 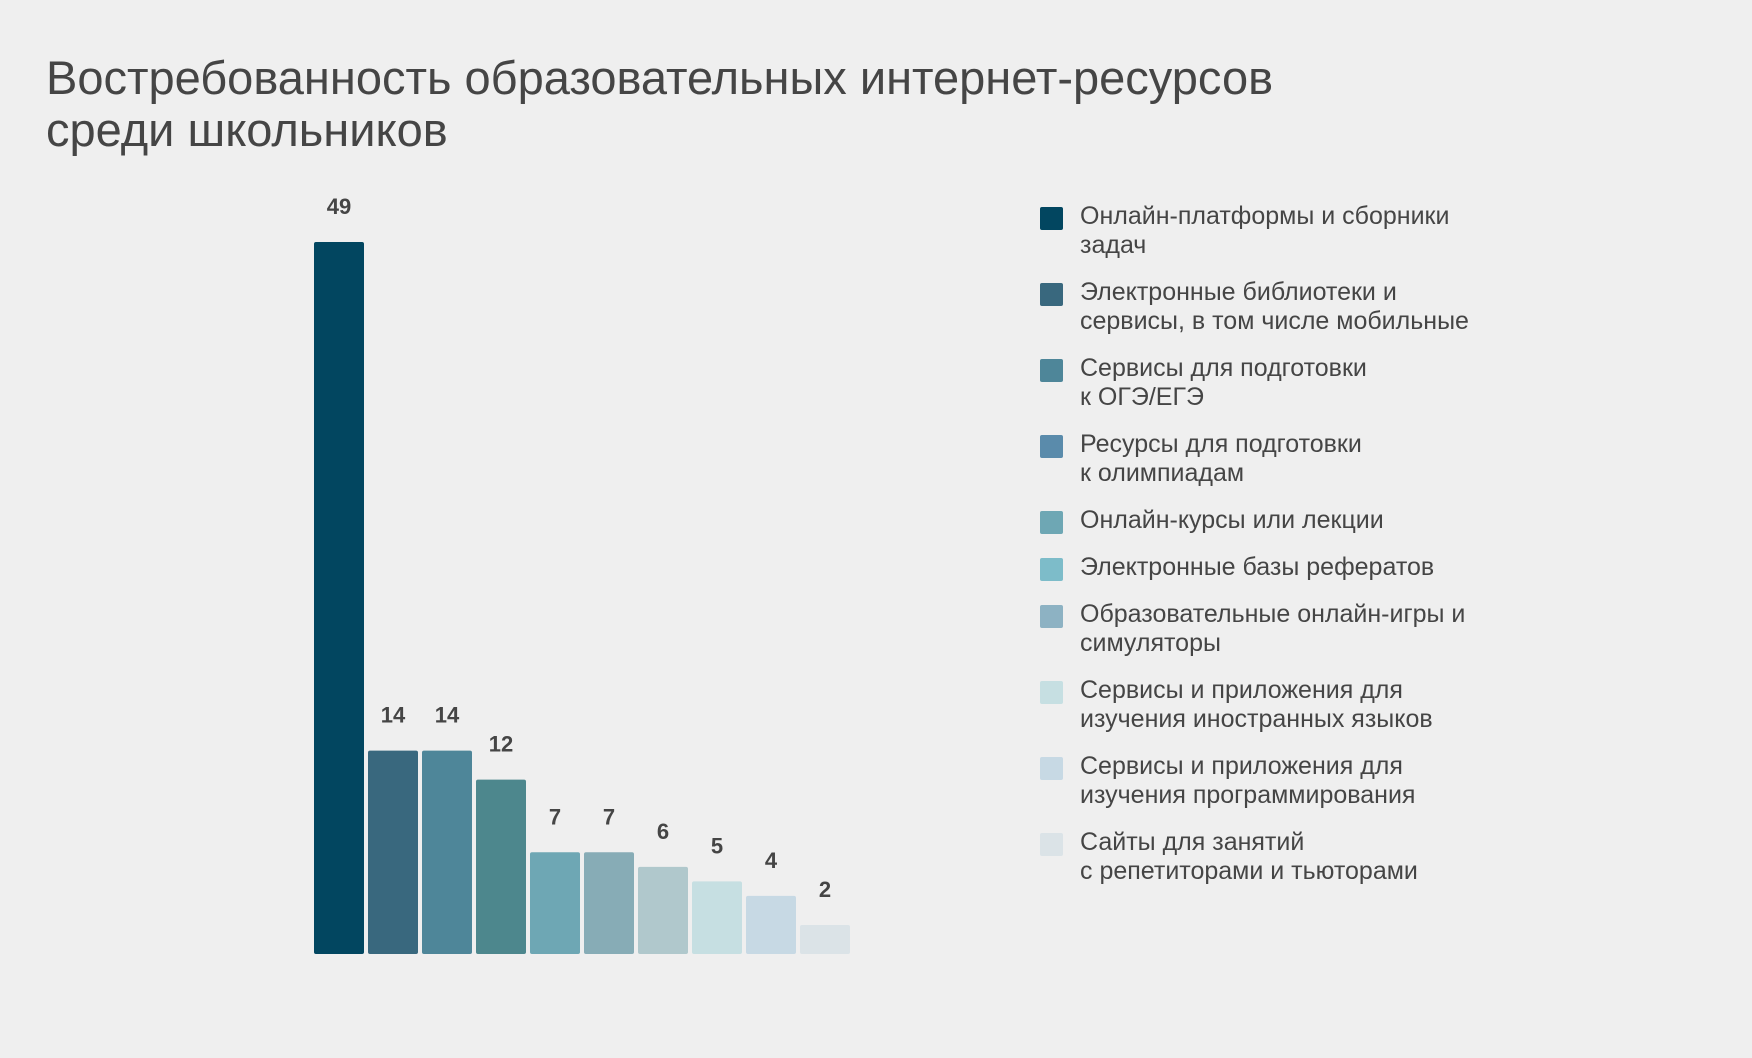 I want to click on bar-value-label-1: 49, so click(x=339, y=206).